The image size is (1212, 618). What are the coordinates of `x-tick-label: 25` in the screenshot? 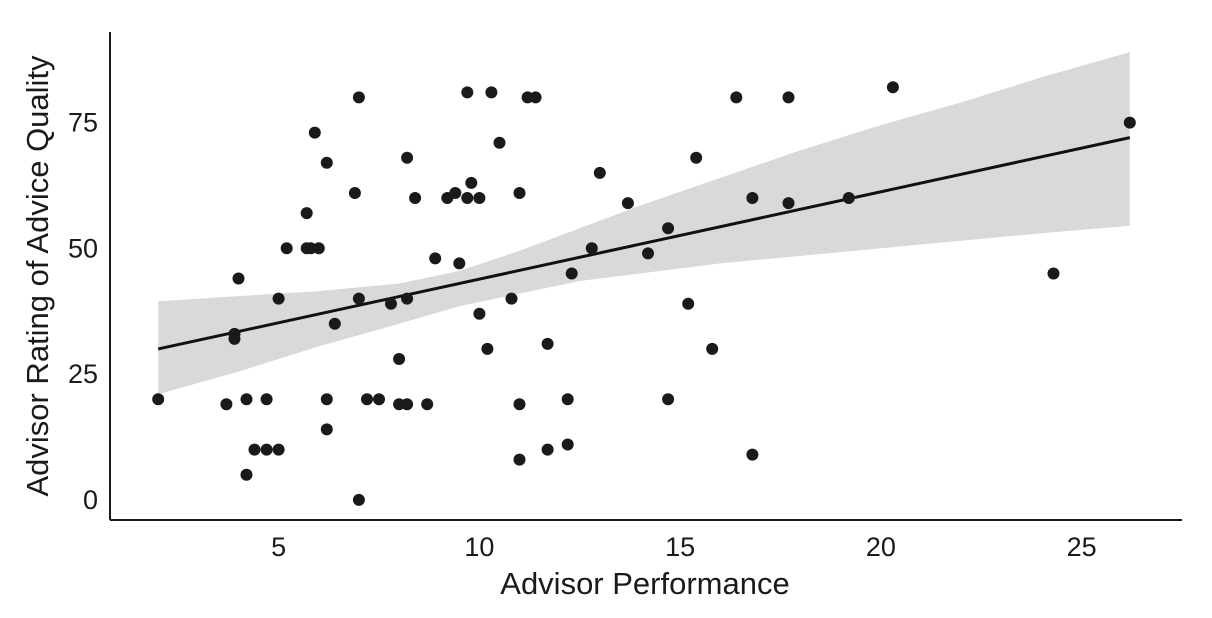 It's located at (1082, 547).